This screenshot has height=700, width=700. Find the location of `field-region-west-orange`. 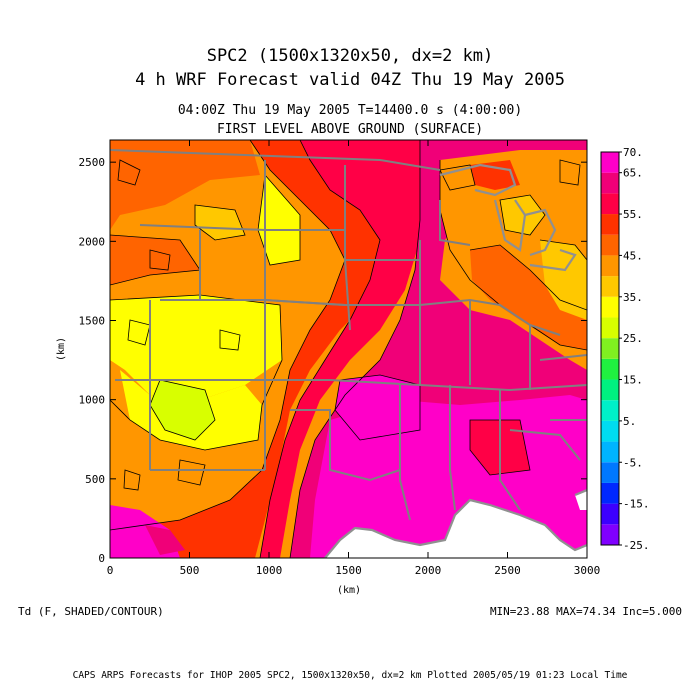

field-region-west-orange is located at coordinates (155, 260).